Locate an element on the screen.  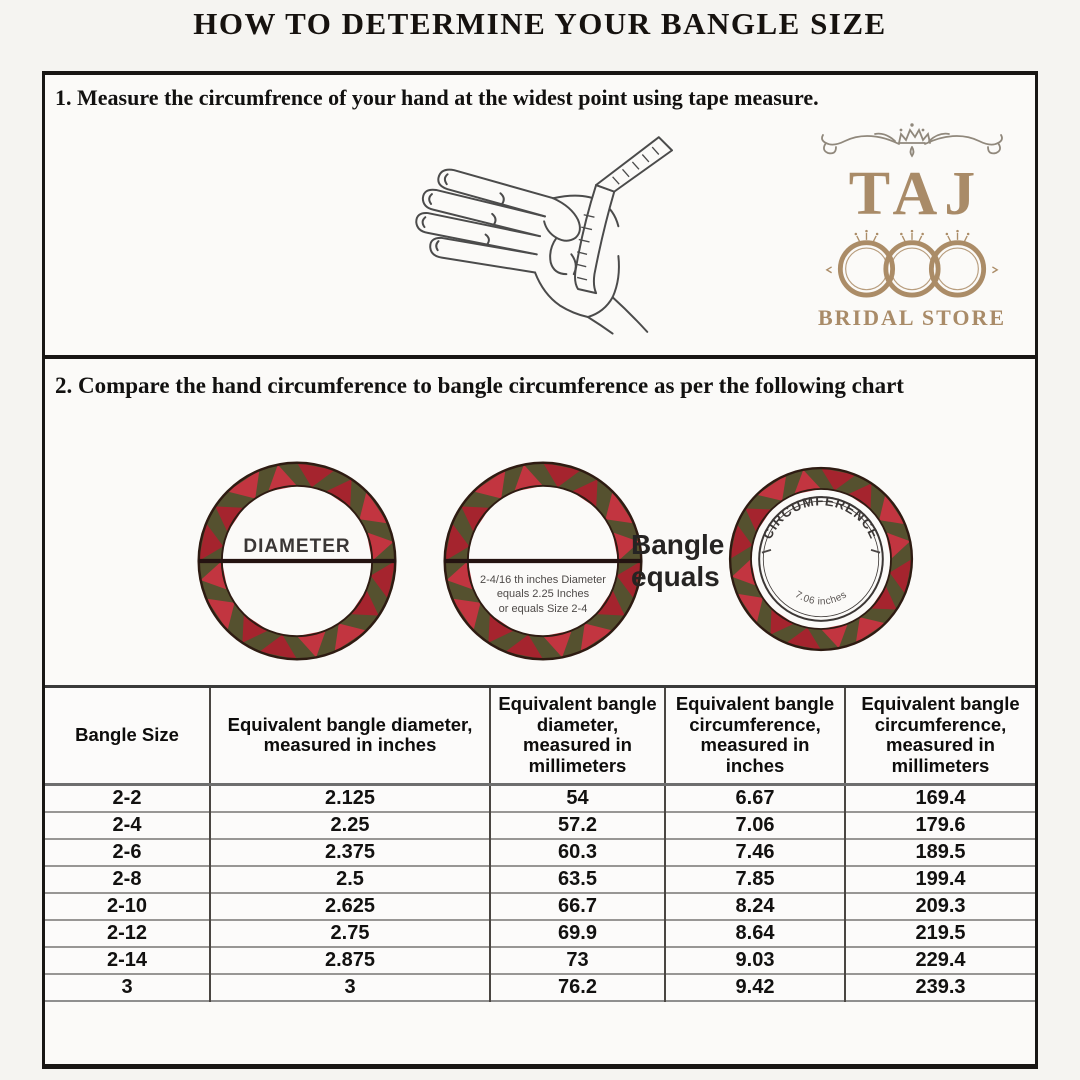
flourish-crown-icon is located at coordinates (912, 140).